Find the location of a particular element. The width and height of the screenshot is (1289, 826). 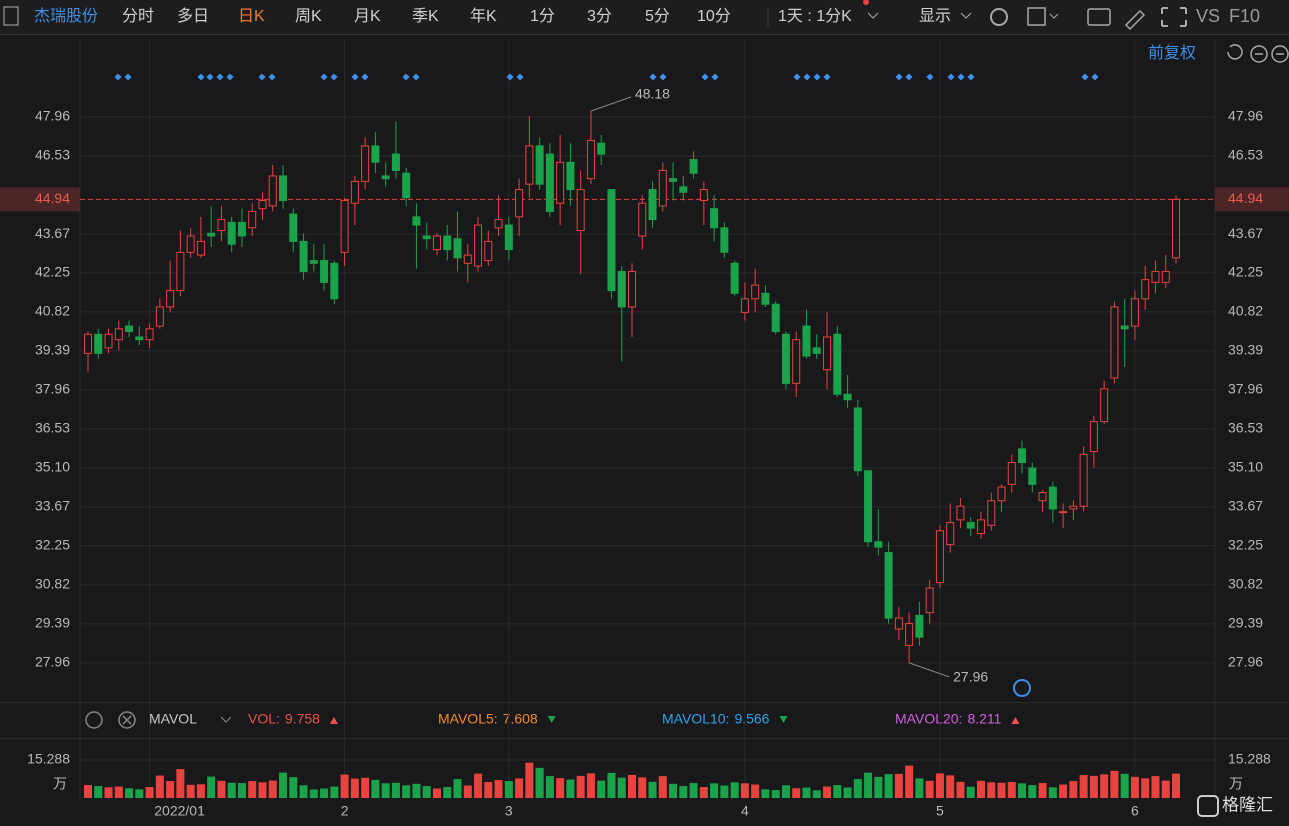

settings-icon is located at coordinates (999, 17).